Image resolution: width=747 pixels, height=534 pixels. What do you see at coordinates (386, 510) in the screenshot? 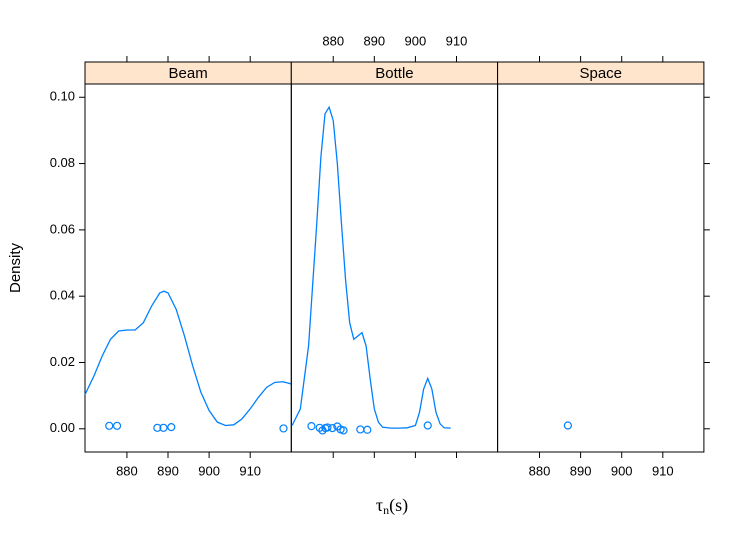
I see `x-label-subscript: n` at bounding box center [386, 510].